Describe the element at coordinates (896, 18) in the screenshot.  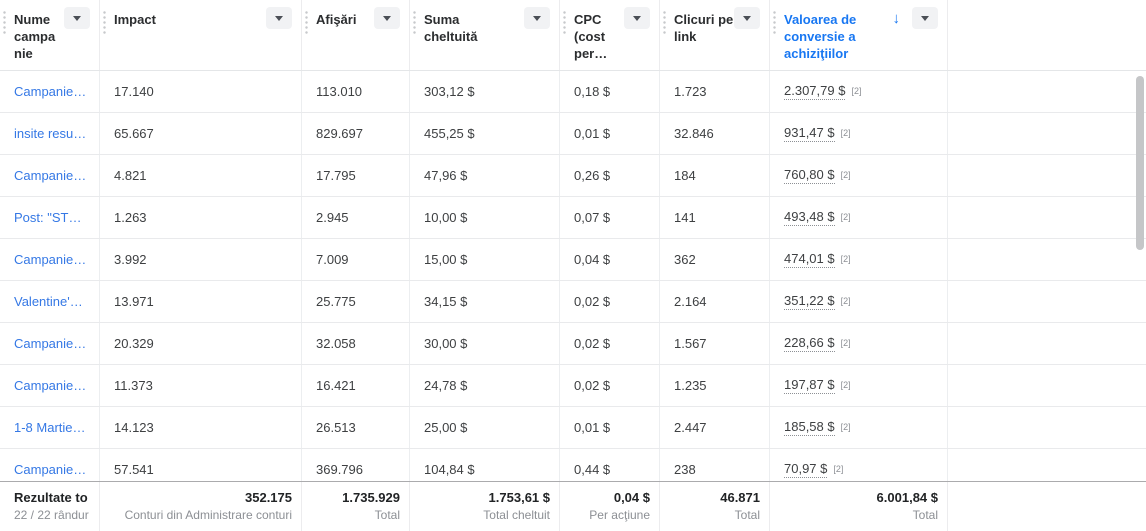
I see `sort-descending-icon: ↓` at that location.